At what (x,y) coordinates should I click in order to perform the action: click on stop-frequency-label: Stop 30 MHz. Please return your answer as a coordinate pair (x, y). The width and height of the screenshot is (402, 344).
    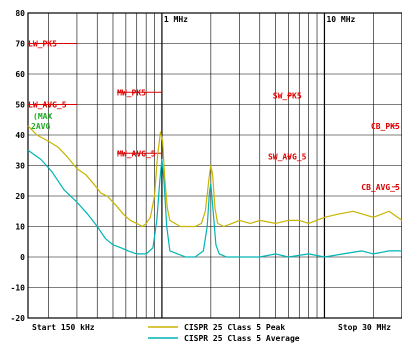
    Looking at the image, I should click on (364, 327).